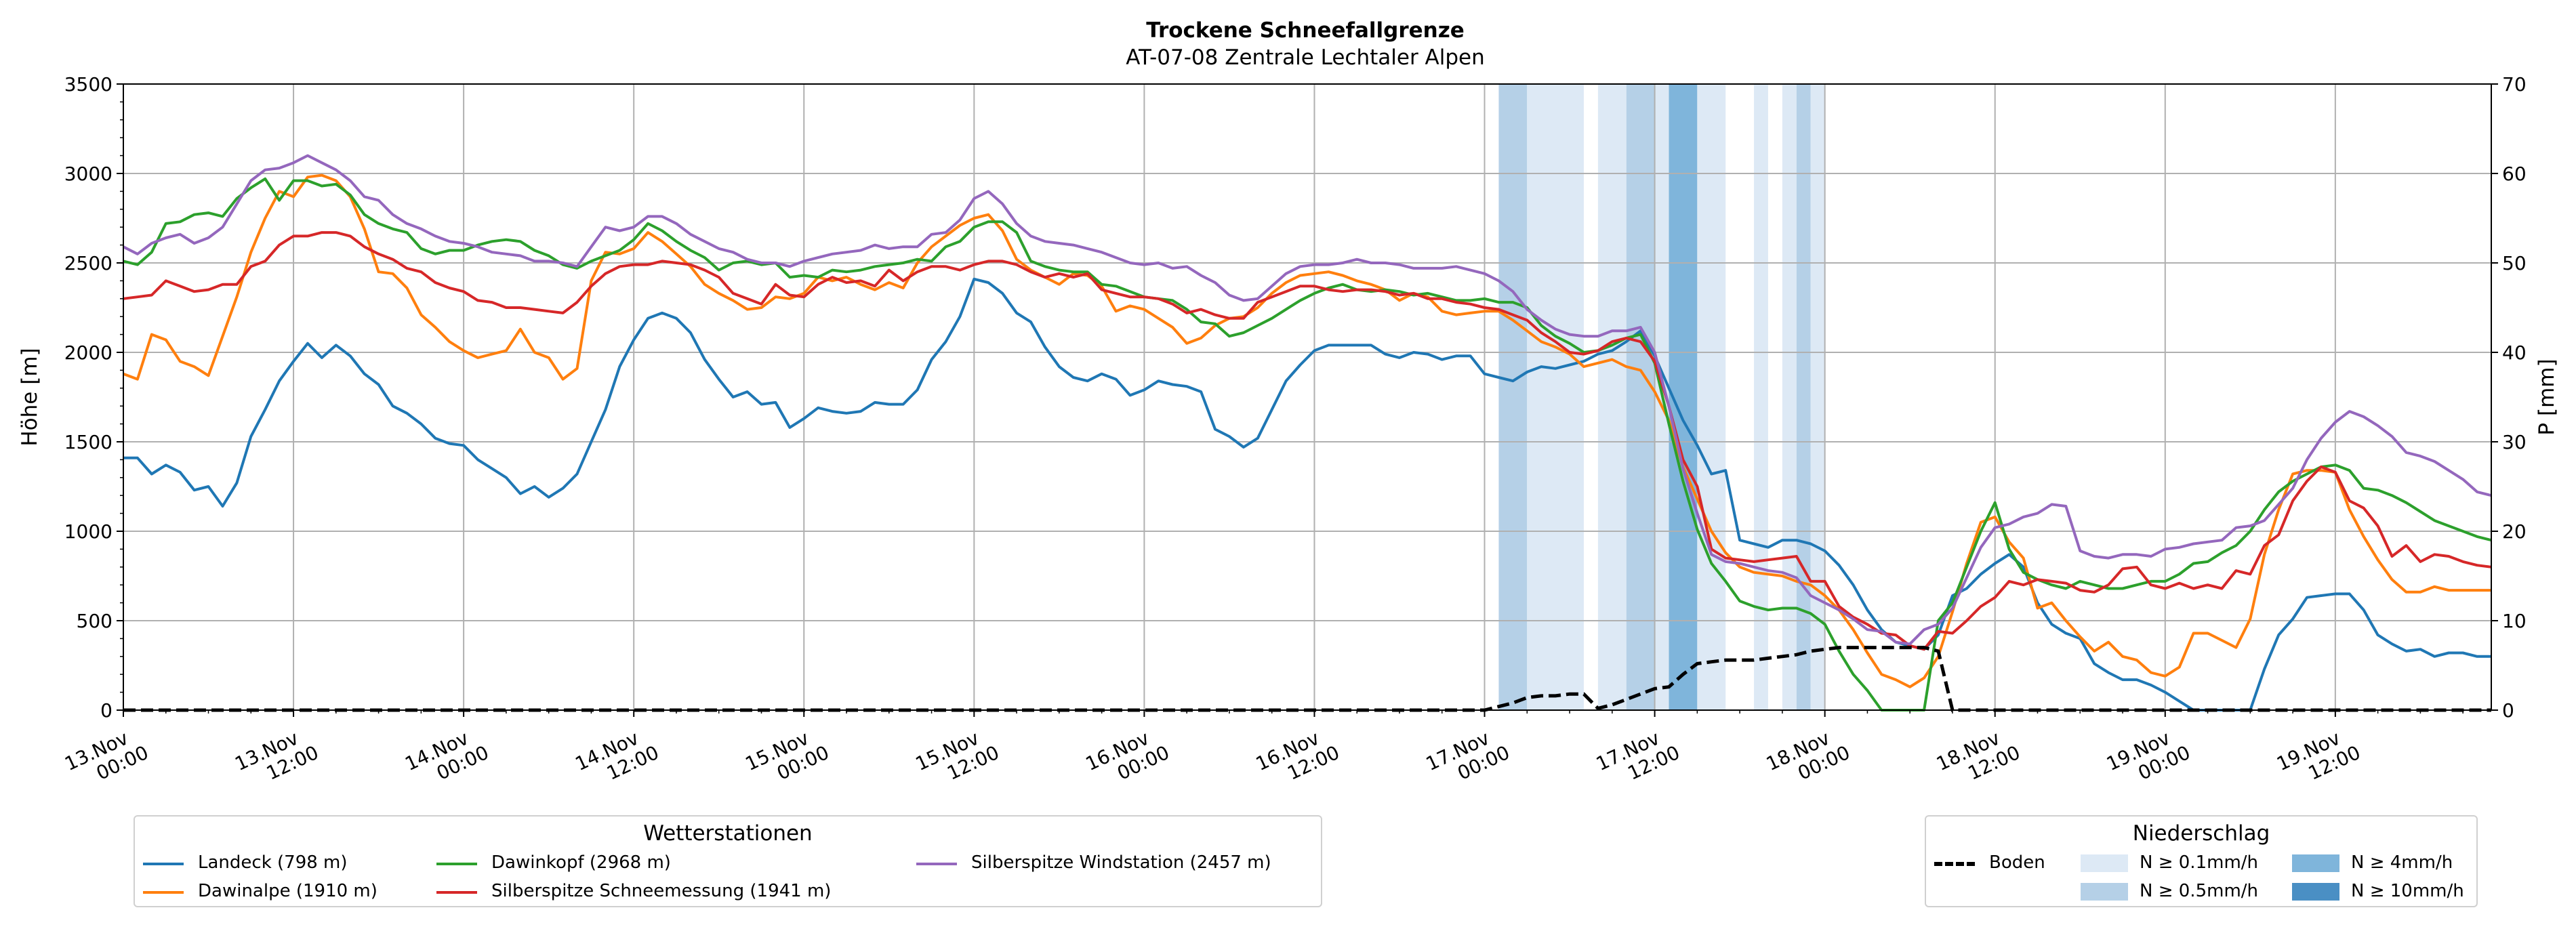 Image resolution: width=2576 pixels, height=929 pixels. I want to click on precipitation-bands, so click(1662, 397).